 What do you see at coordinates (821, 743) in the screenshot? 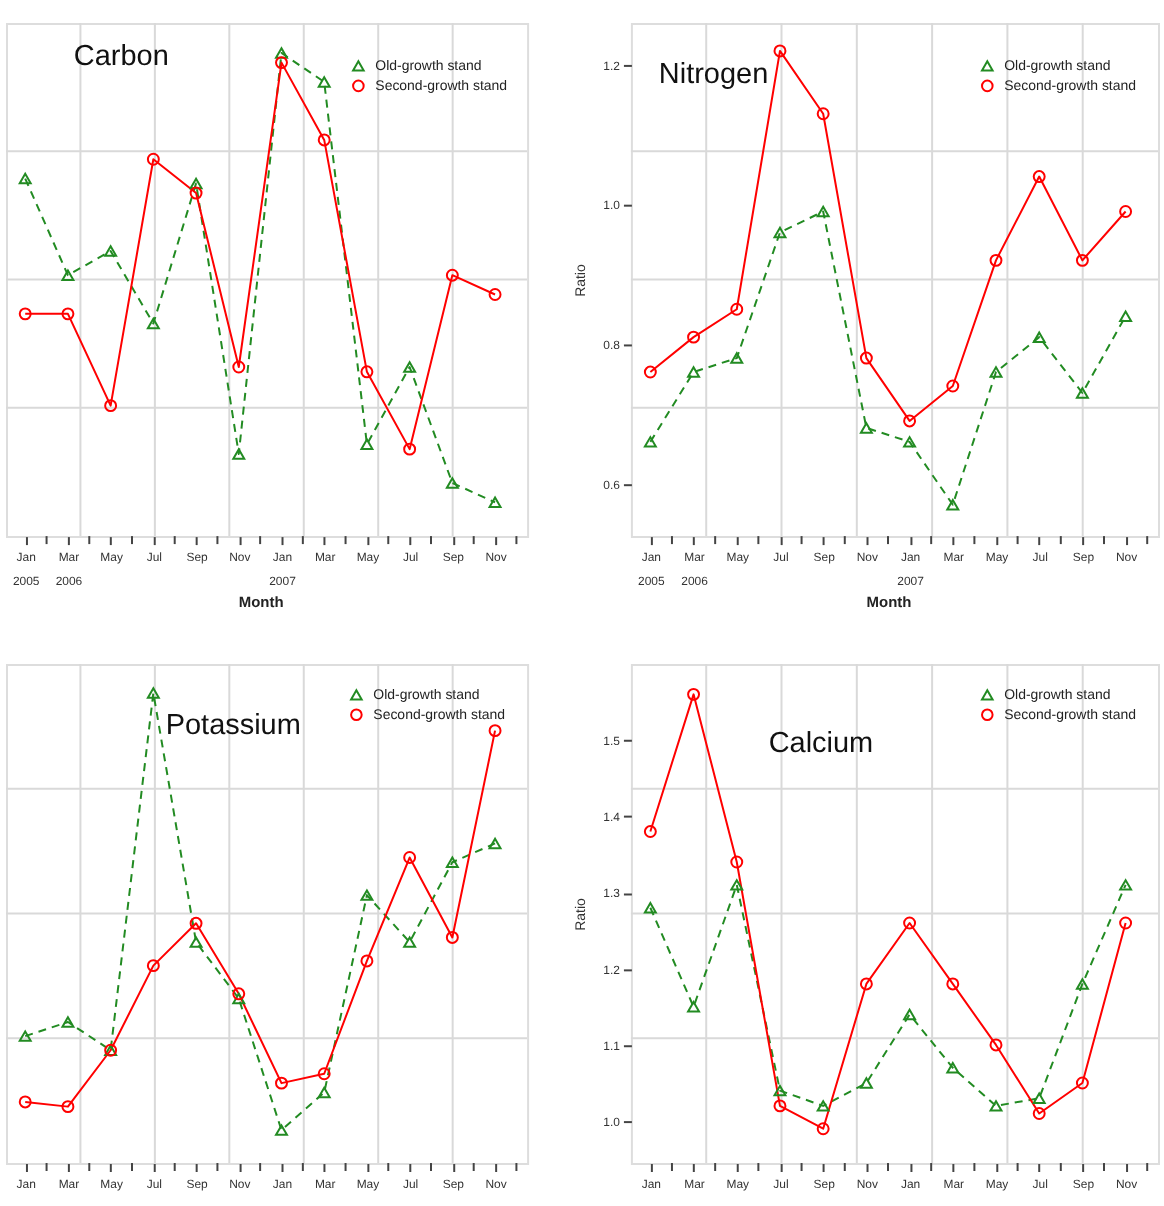
I see `text: Calcium` at bounding box center [821, 743].